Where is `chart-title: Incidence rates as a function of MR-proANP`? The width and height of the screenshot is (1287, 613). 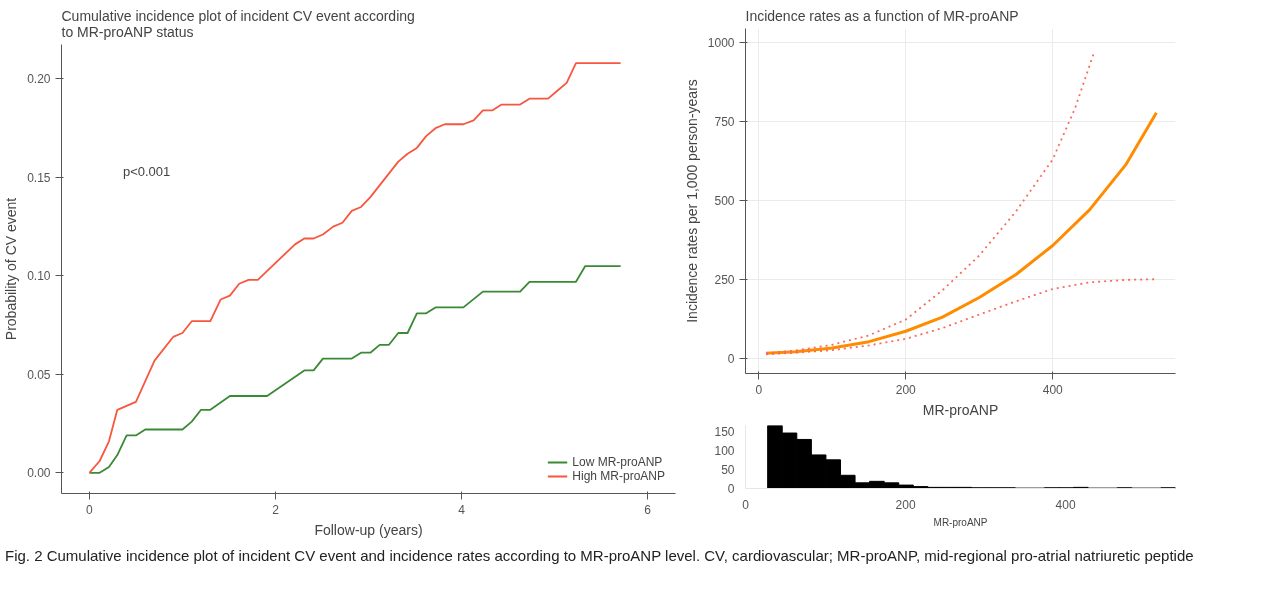
chart-title: Incidence rates as a function of MR-proANP is located at coordinates (882, 15).